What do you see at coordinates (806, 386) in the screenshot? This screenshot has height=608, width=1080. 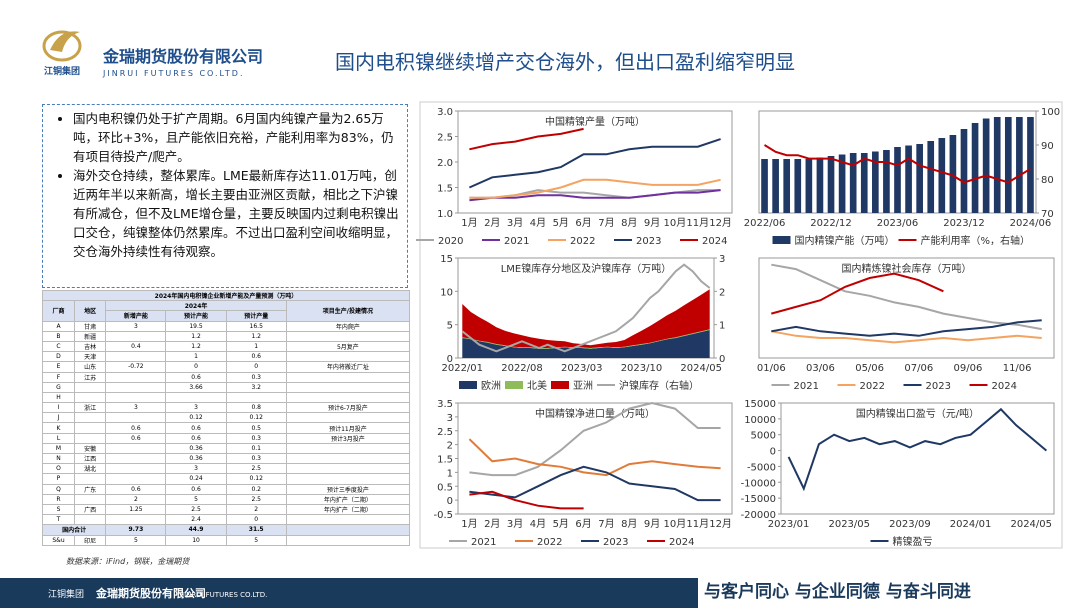 I see `legend-label: 2021` at bounding box center [806, 386].